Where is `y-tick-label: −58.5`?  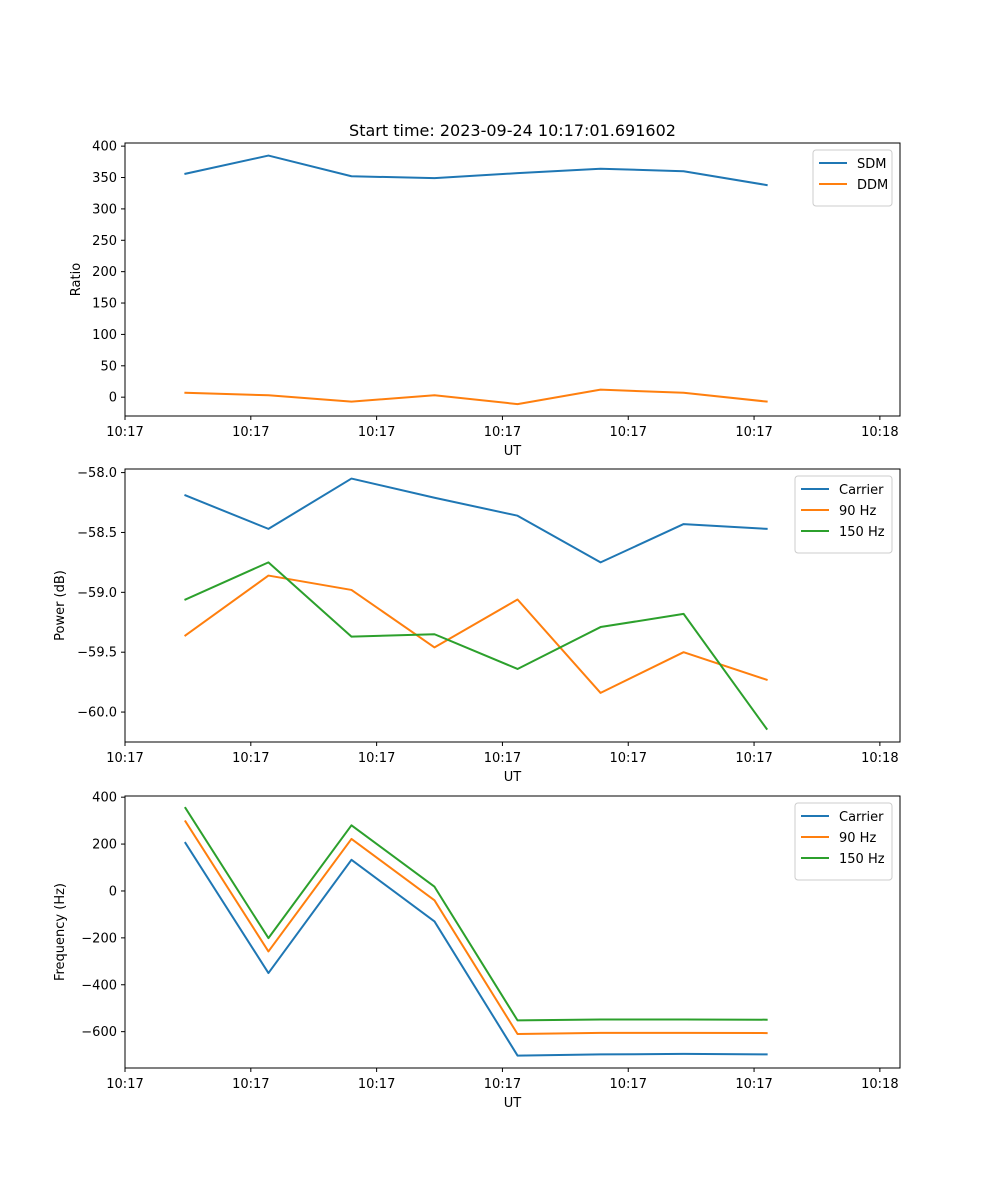 y-tick-label: −58.5 is located at coordinates (97, 533).